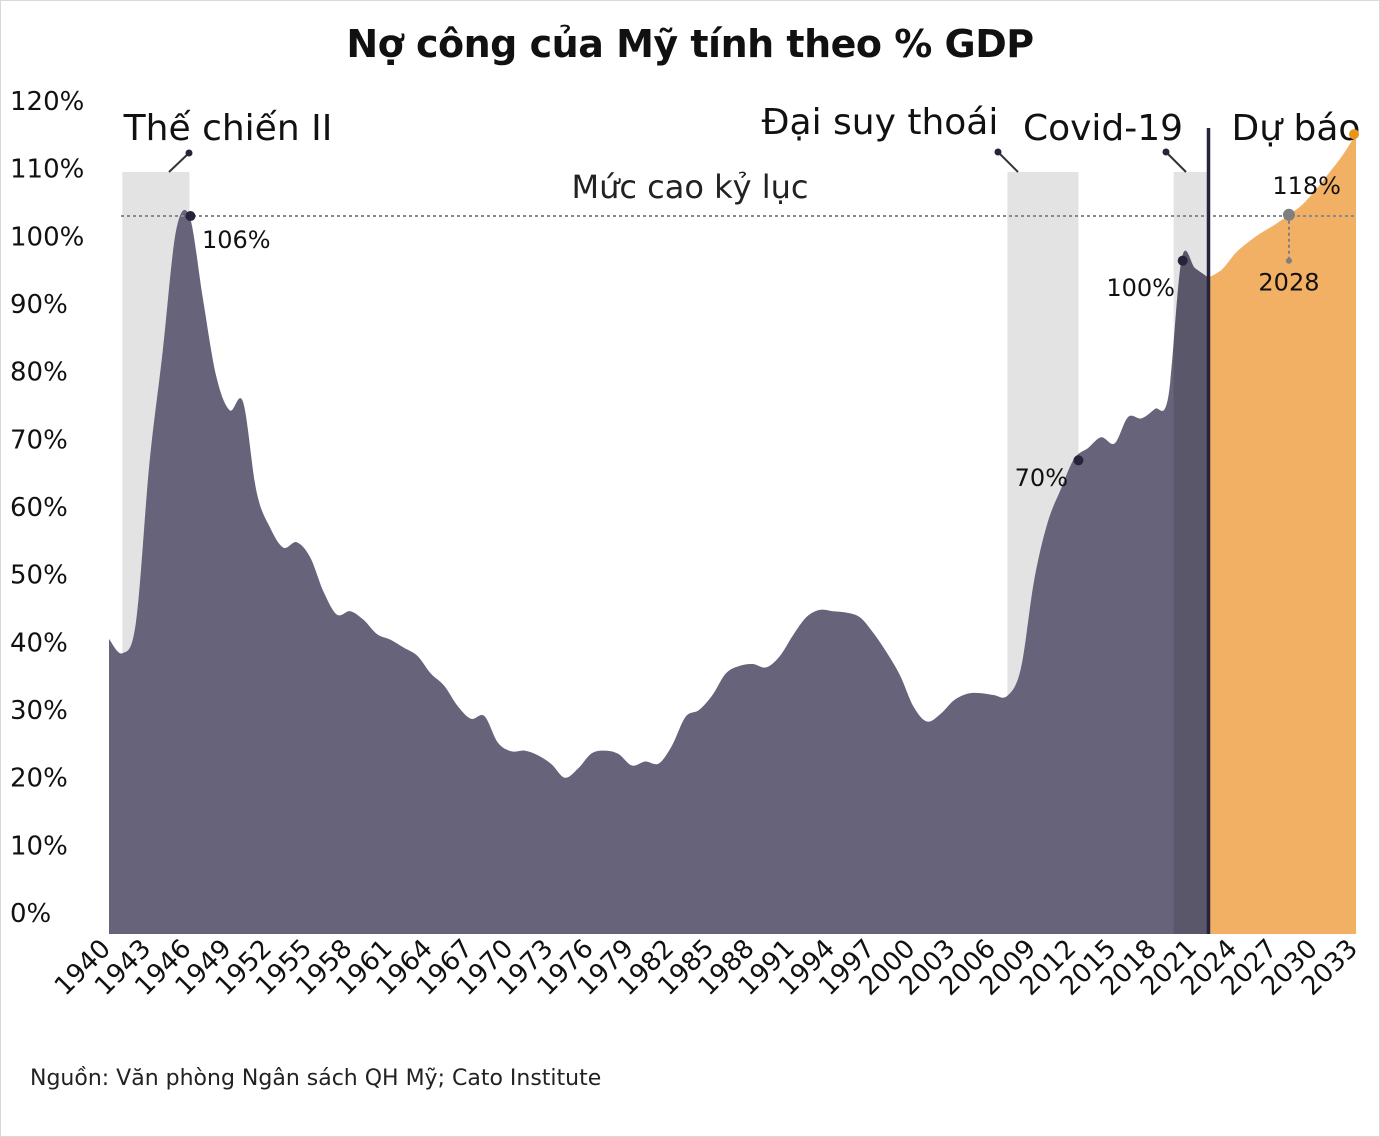 The image size is (1380, 1137). What do you see at coordinates (39, 373) in the screenshot?
I see `y-tick-label: 80%` at bounding box center [39, 373].